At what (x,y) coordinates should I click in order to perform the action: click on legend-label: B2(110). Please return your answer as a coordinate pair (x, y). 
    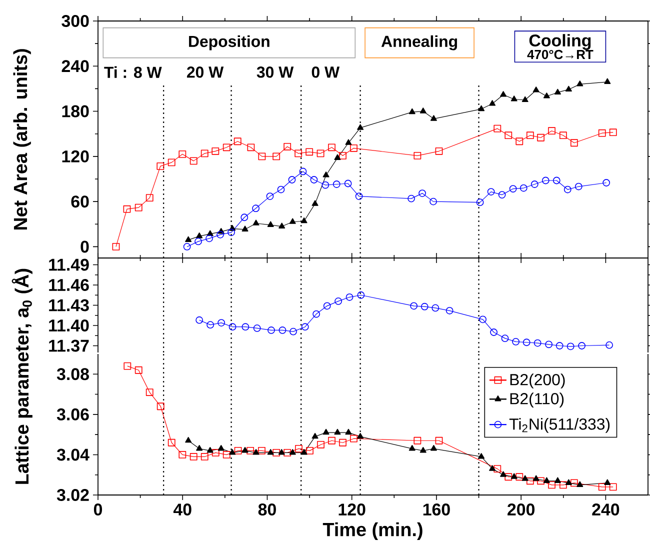
    Looking at the image, I should click on (537, 400).